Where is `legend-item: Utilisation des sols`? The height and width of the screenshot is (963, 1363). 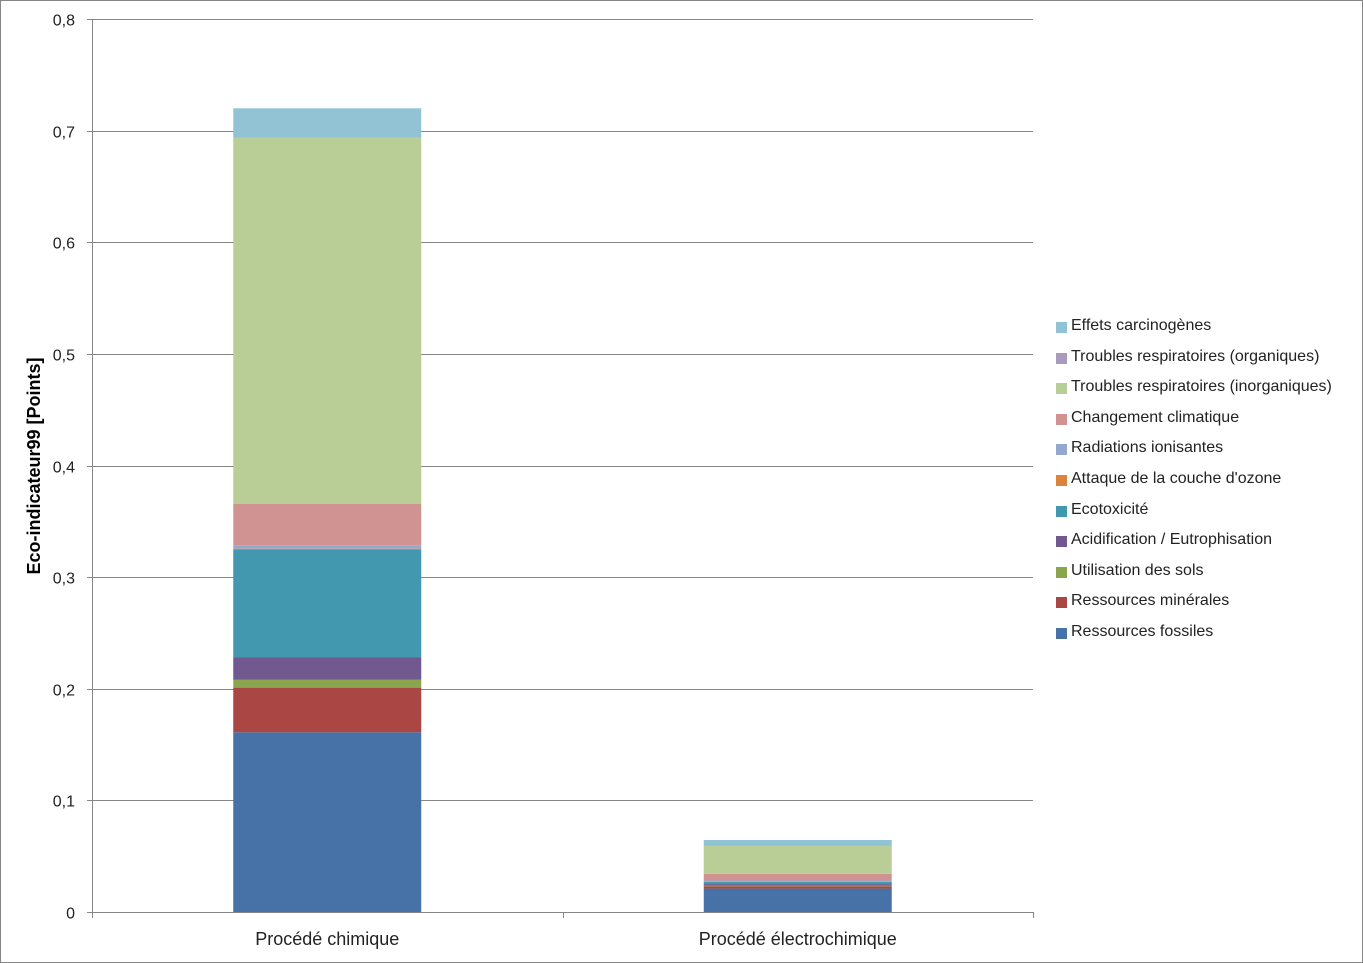 legend-item: Utilisation des sols is located at coordinates (1206, 571).